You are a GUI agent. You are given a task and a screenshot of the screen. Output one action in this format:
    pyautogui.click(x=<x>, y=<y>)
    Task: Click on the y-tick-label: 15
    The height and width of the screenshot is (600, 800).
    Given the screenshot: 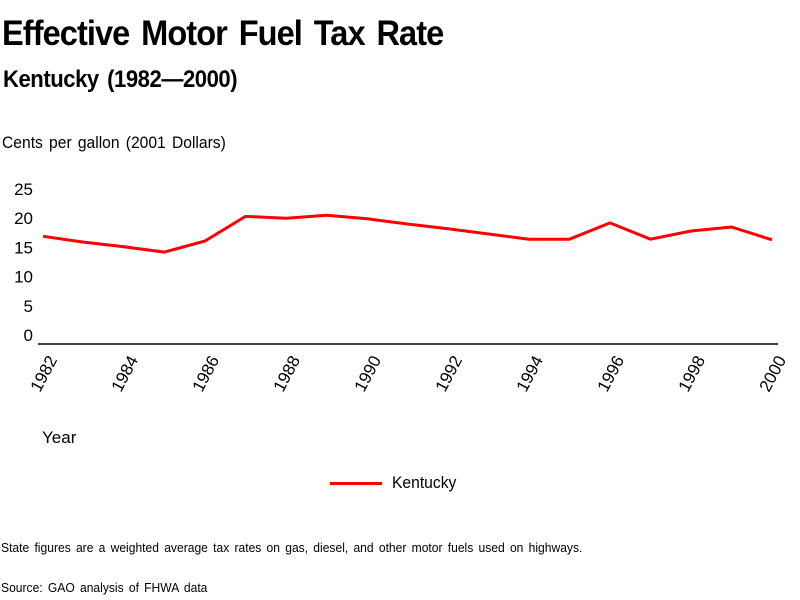 What is the action you would take?
    pyautogui.click(x=23, y=247)
    